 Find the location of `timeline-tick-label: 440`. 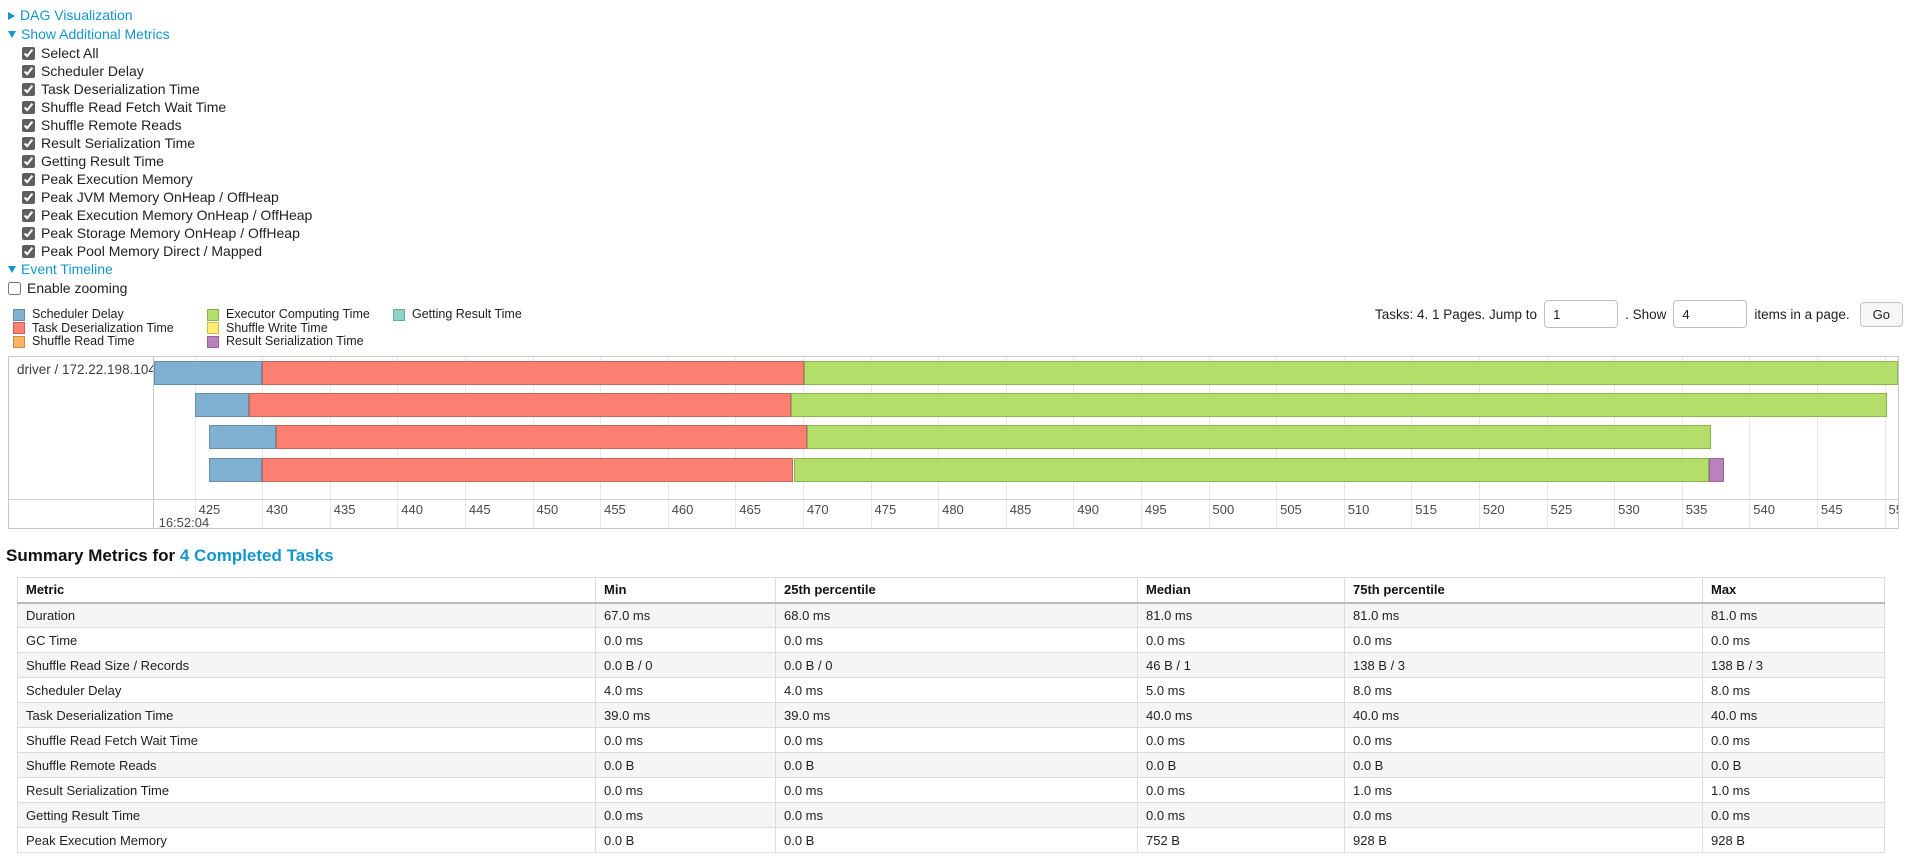

timeline-tick-label: 440 is located at coordinates (412, 509).